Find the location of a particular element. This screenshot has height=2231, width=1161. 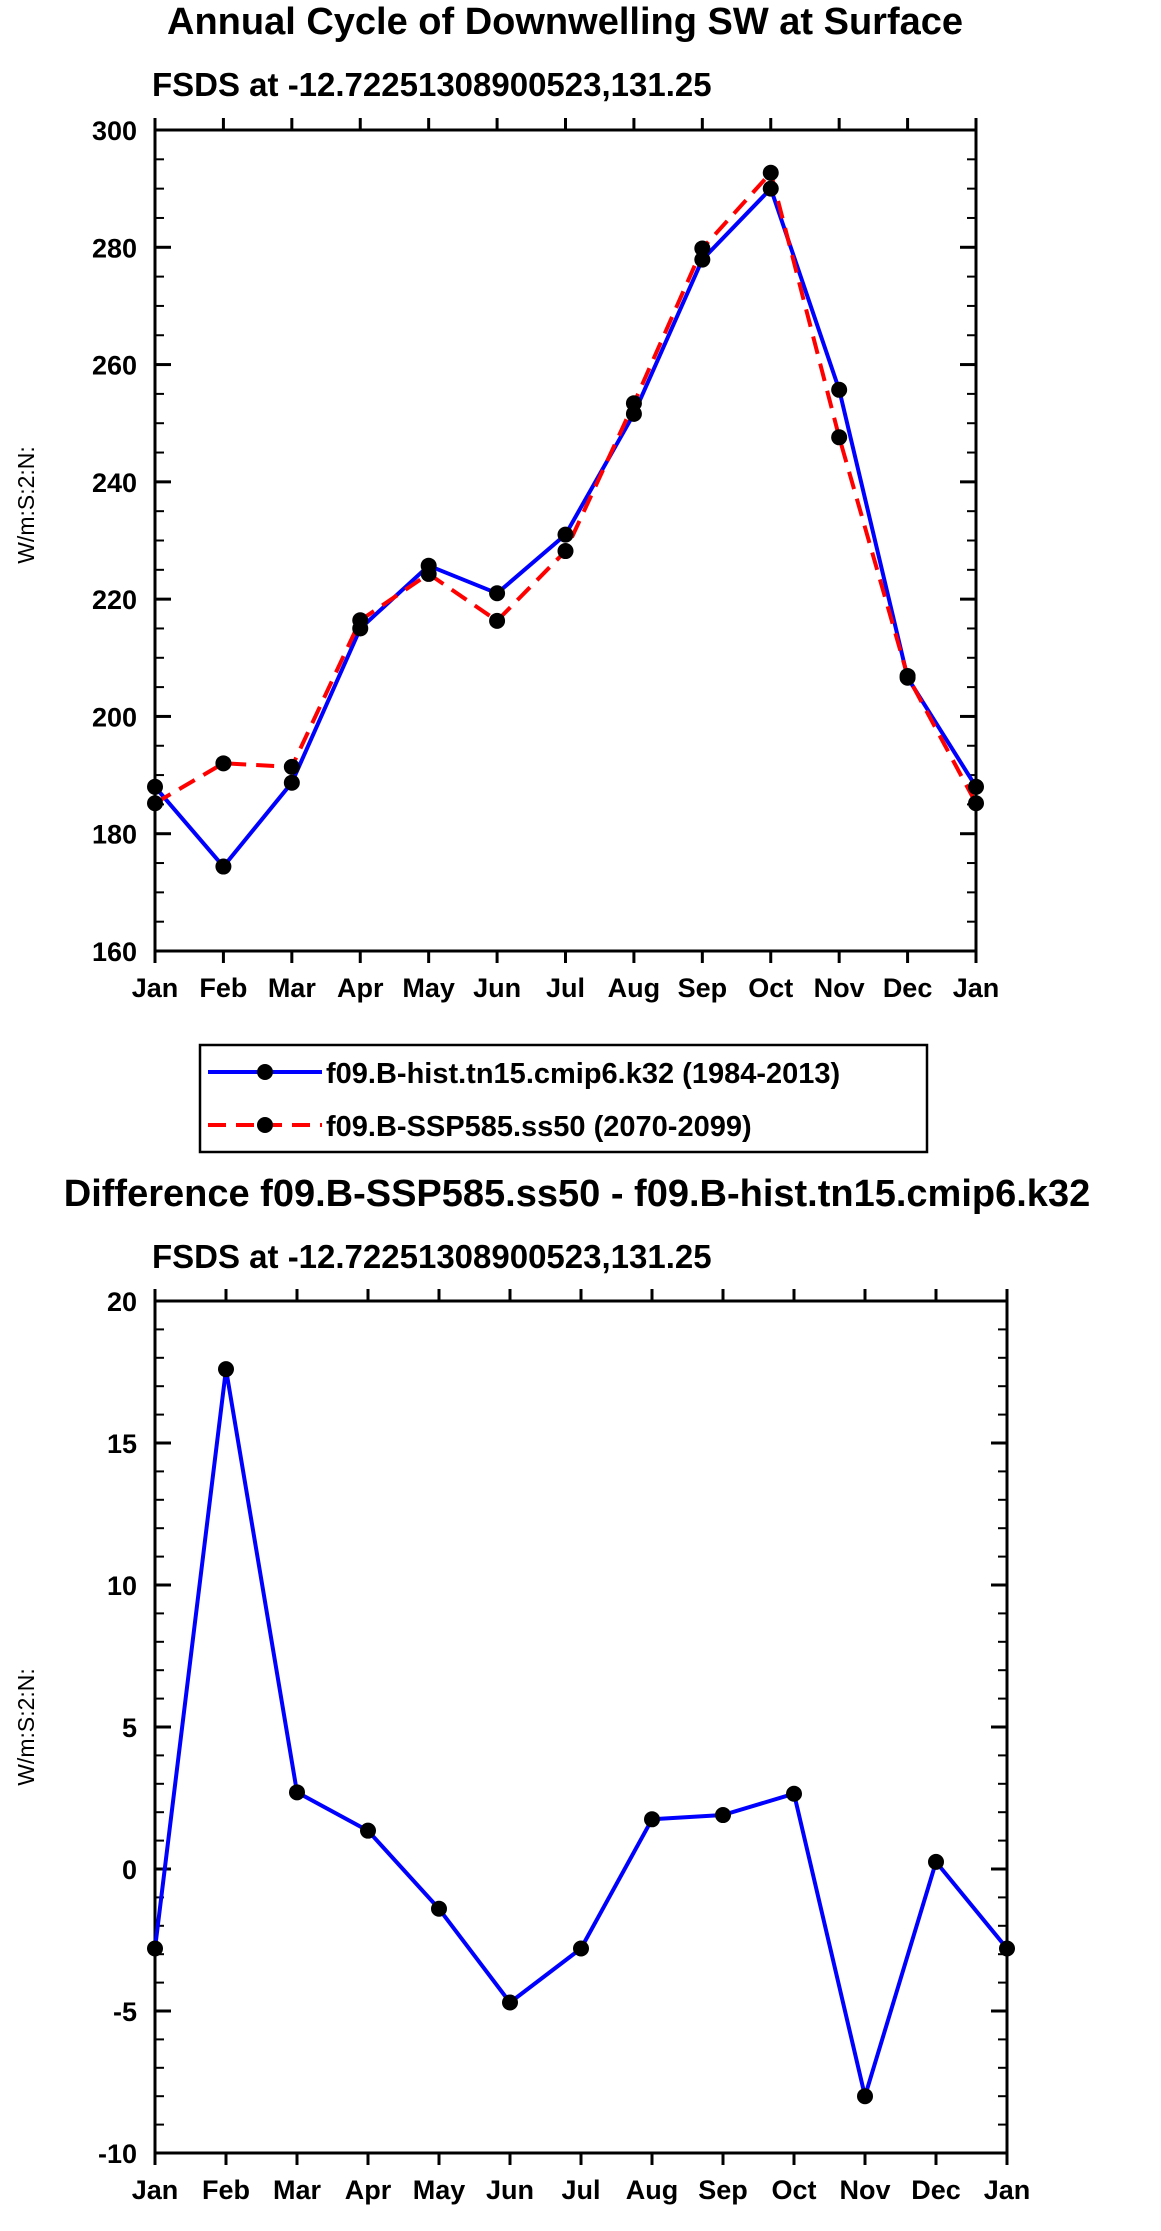

y-tick-label: 200 is located at coordinates (114, 717).